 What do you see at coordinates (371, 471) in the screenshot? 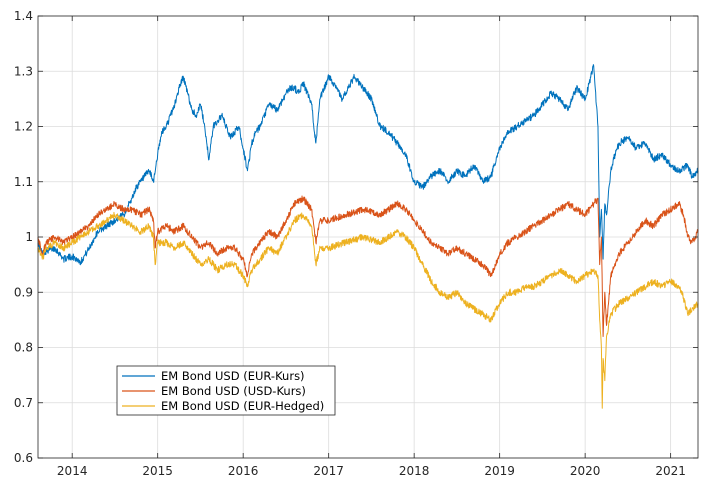
I see `x-tick-labels: 2014 2015 2016 2017 2018 2019 2020 2021` at bounding box center [371, 471].